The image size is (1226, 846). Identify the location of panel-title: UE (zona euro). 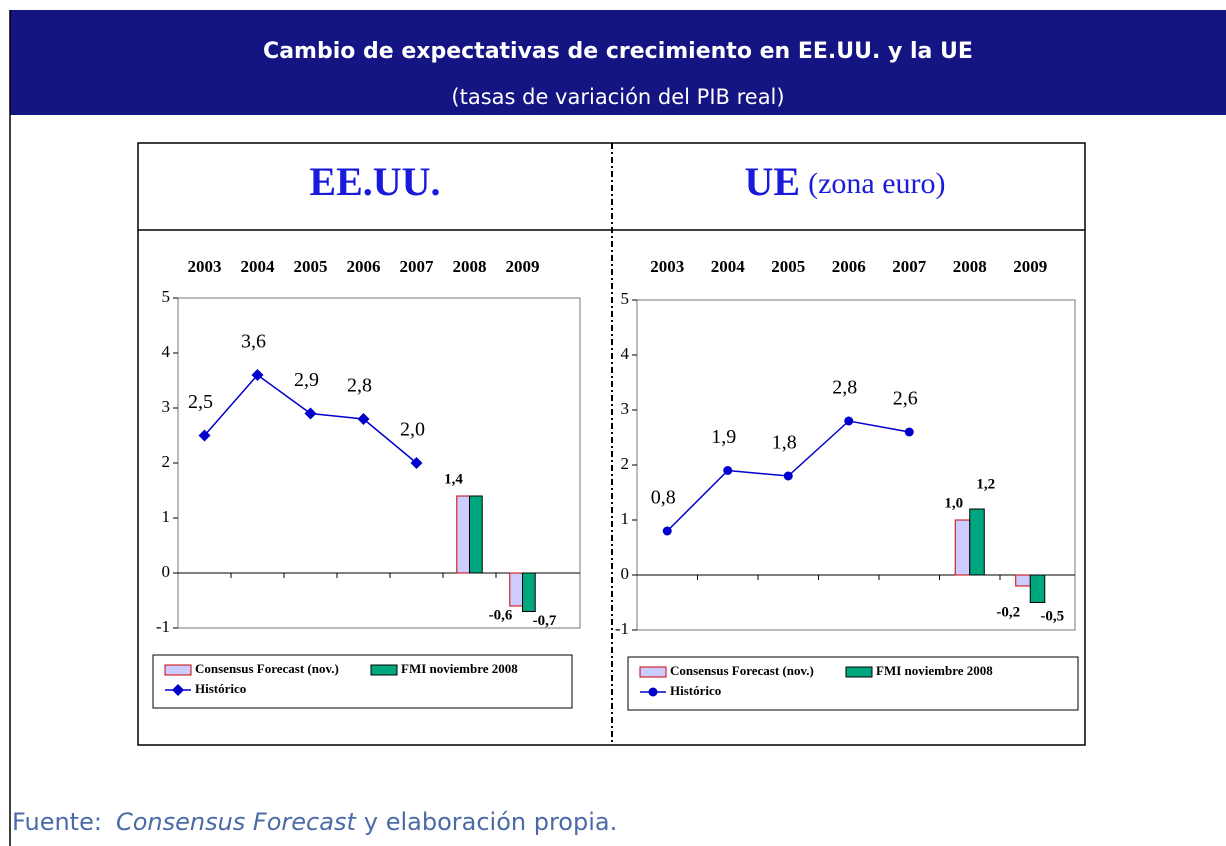
(845, 181).